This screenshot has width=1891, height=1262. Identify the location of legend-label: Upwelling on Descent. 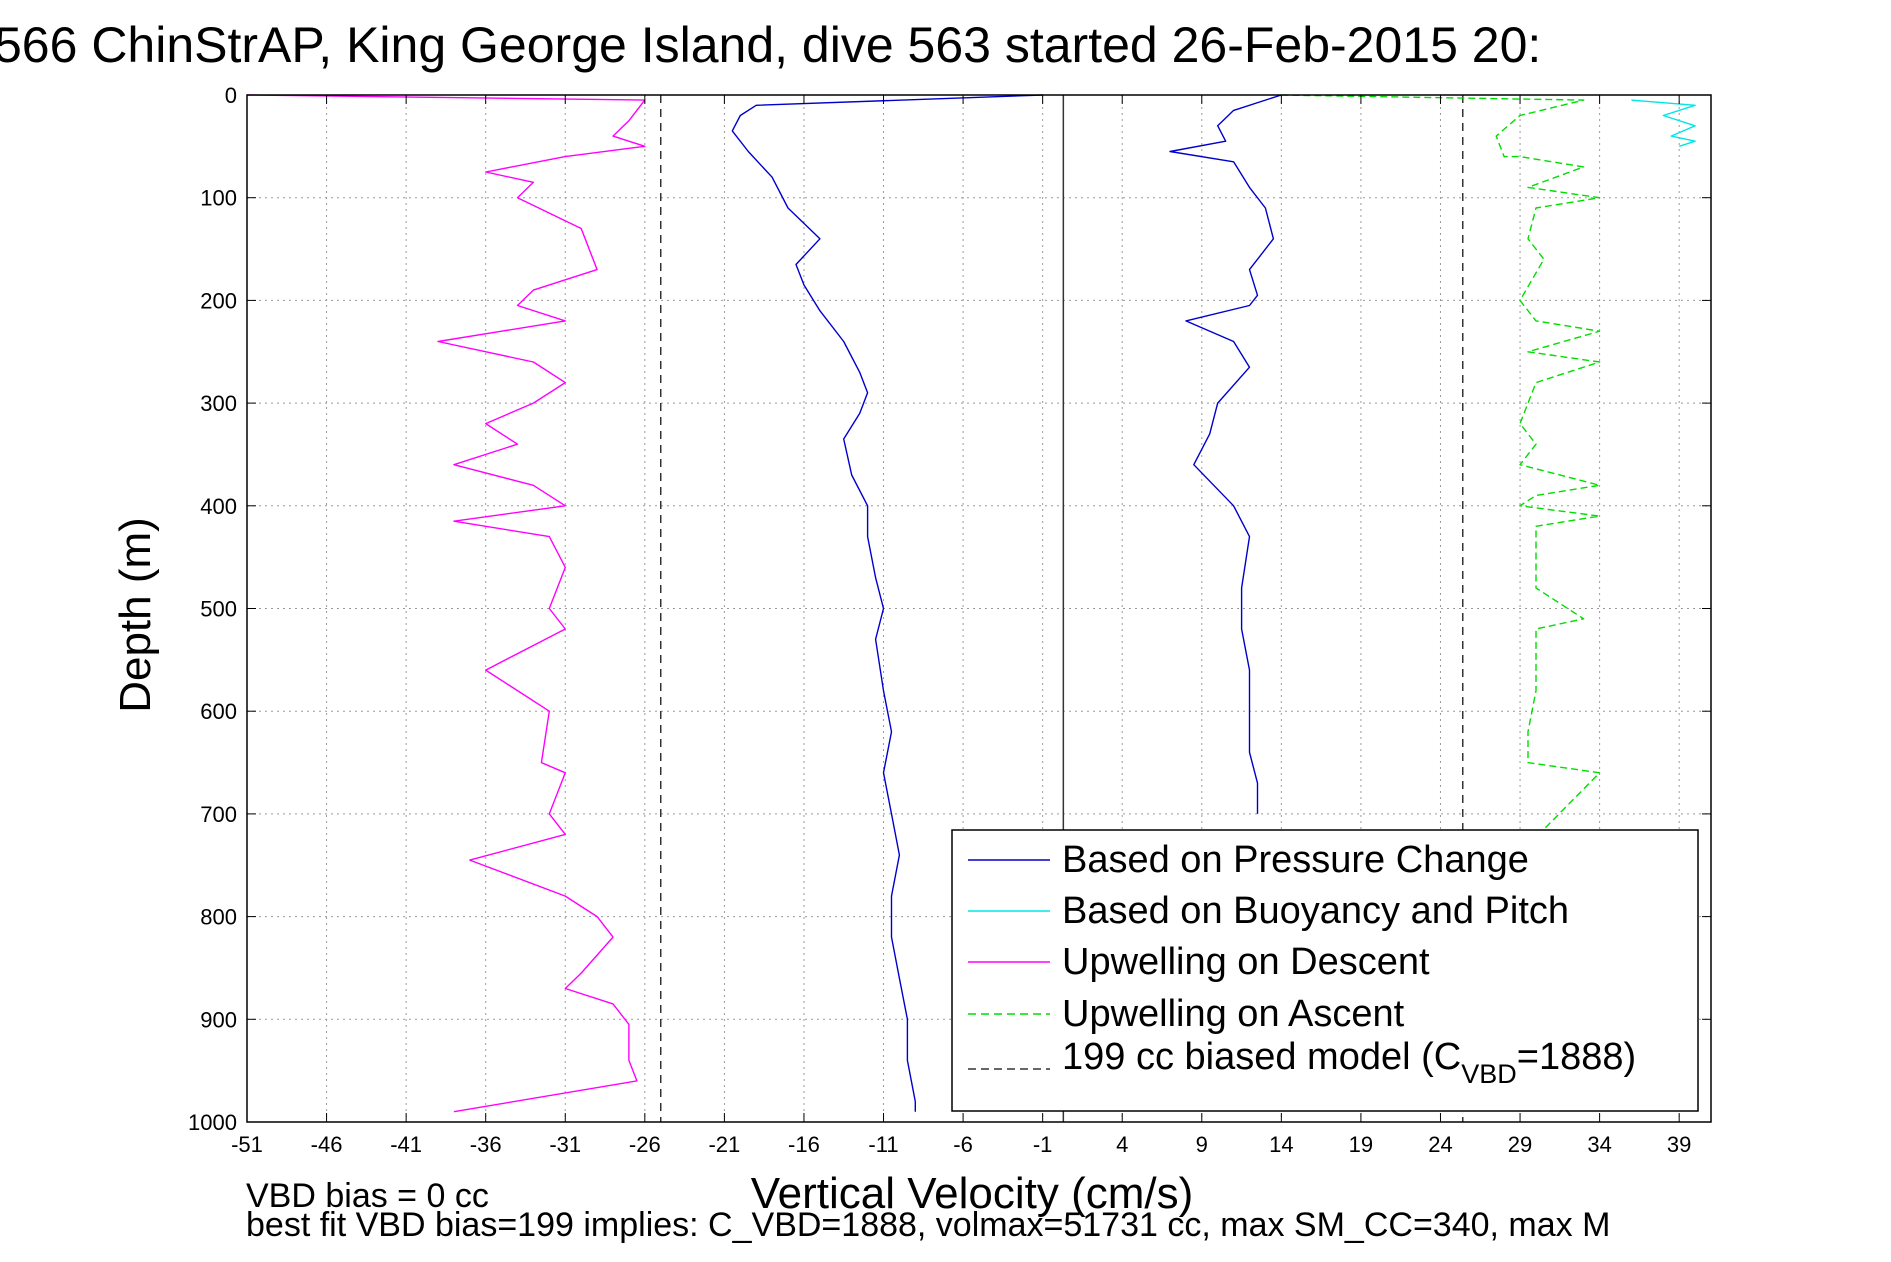
(1246, 962).